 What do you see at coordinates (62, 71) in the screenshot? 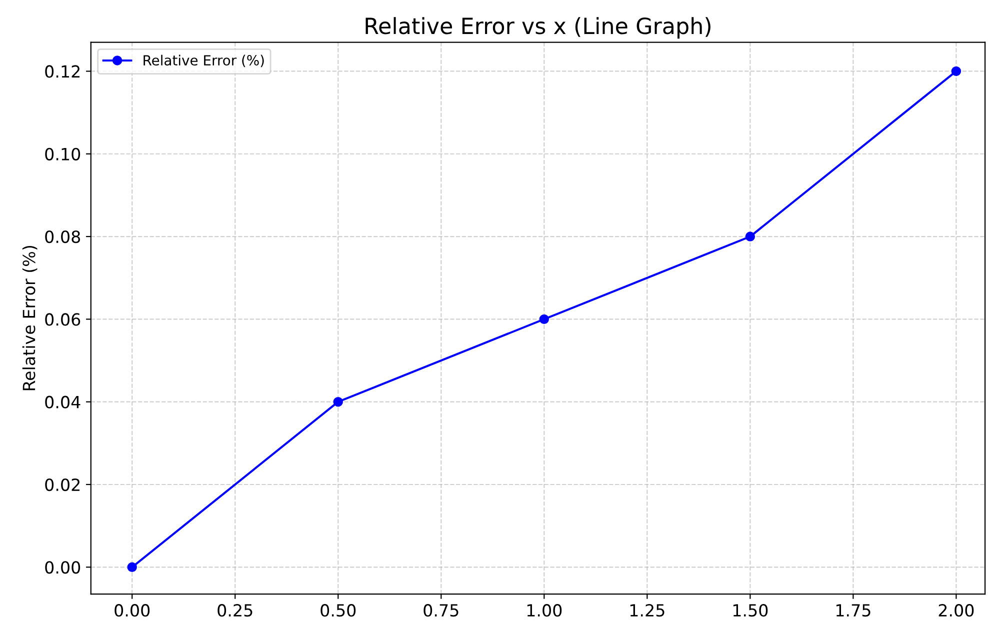
I see `y-tick-label: 0.12` at bounding box center [62, 71].